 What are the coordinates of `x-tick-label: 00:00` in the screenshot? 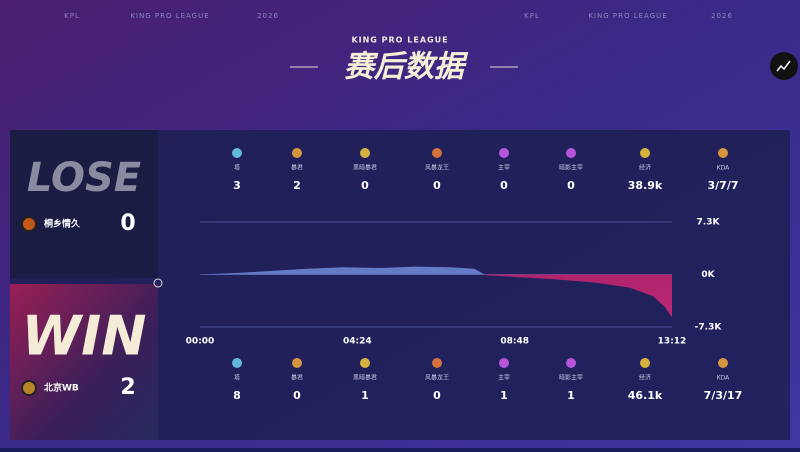 It's located at (200, 342).